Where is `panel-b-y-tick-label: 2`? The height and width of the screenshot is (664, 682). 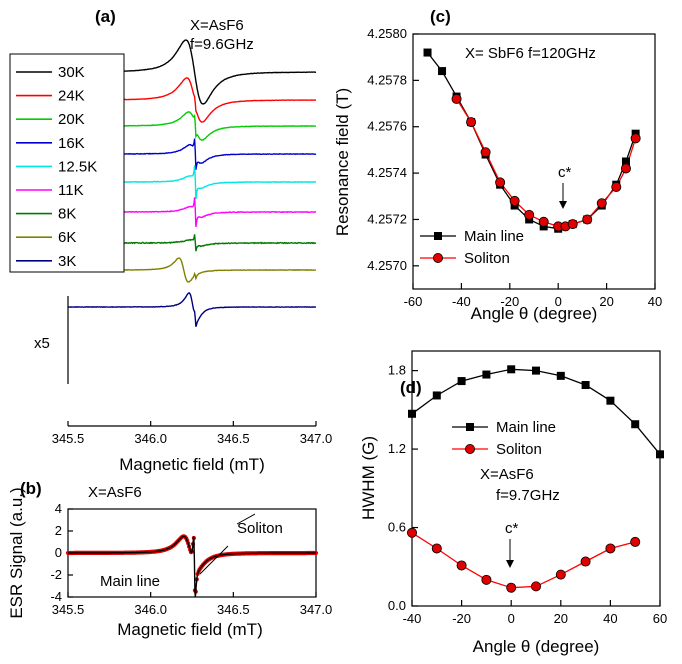 panel-b-y-tick-label: 2 is located at coordinates (58, 530).